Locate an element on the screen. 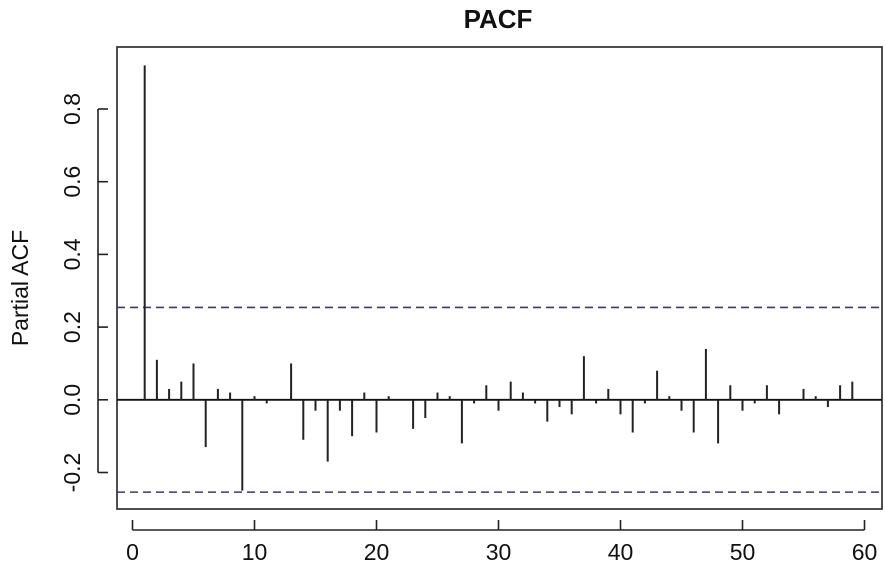 The height and width of the screenshot is (567, 885). x-tick-label: 10 is located at coordinates (255, 552).